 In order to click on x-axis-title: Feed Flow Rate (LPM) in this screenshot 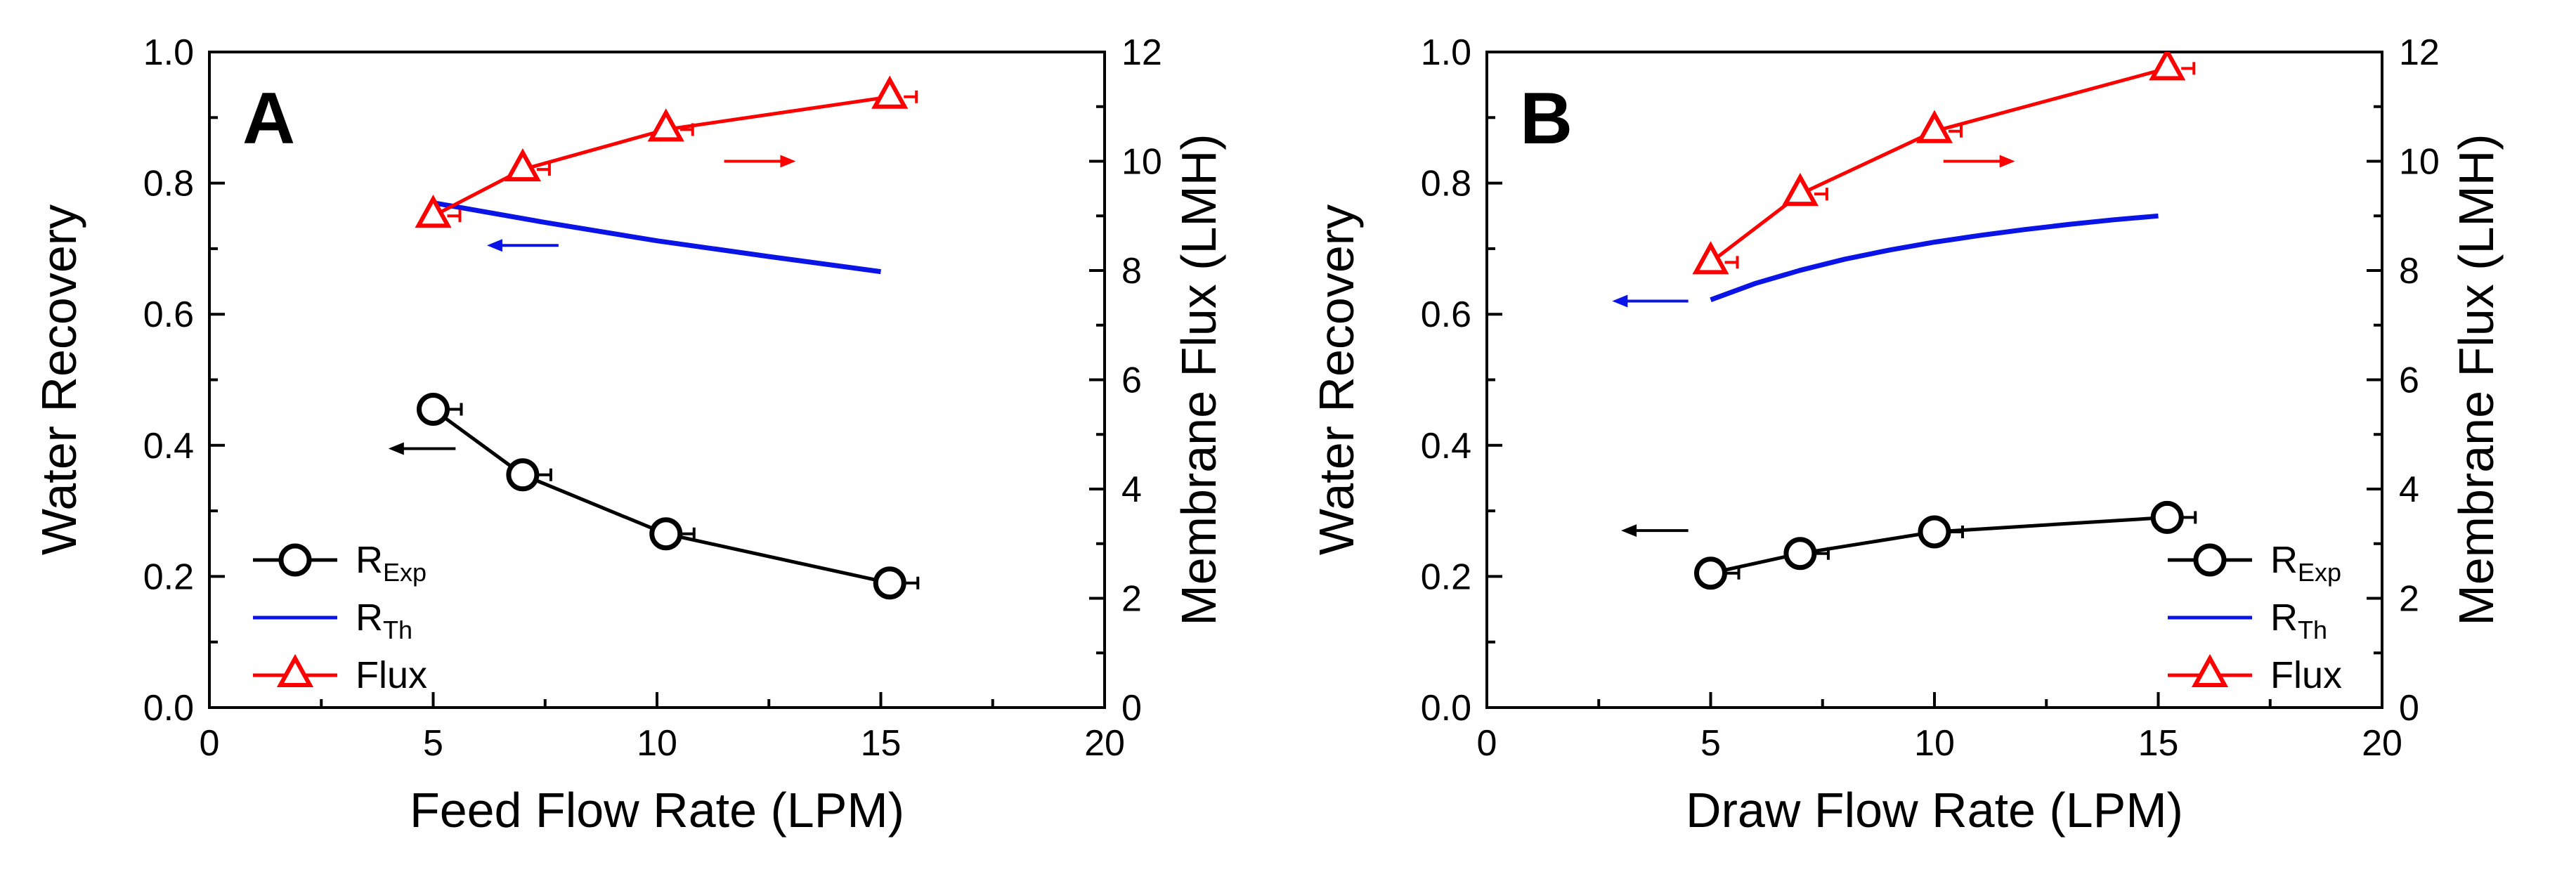, I will do `click(657, 810)`.